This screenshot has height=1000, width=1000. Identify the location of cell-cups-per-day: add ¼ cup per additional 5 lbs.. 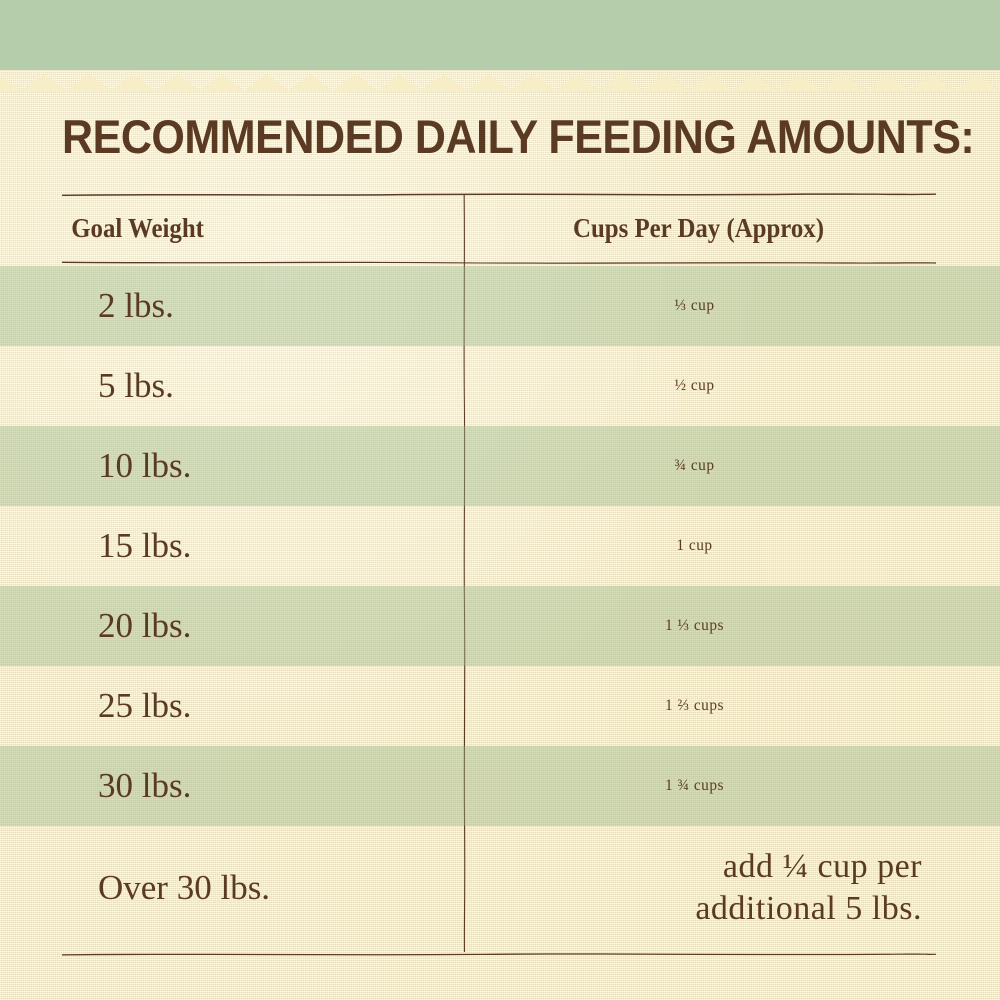
(698, 888).